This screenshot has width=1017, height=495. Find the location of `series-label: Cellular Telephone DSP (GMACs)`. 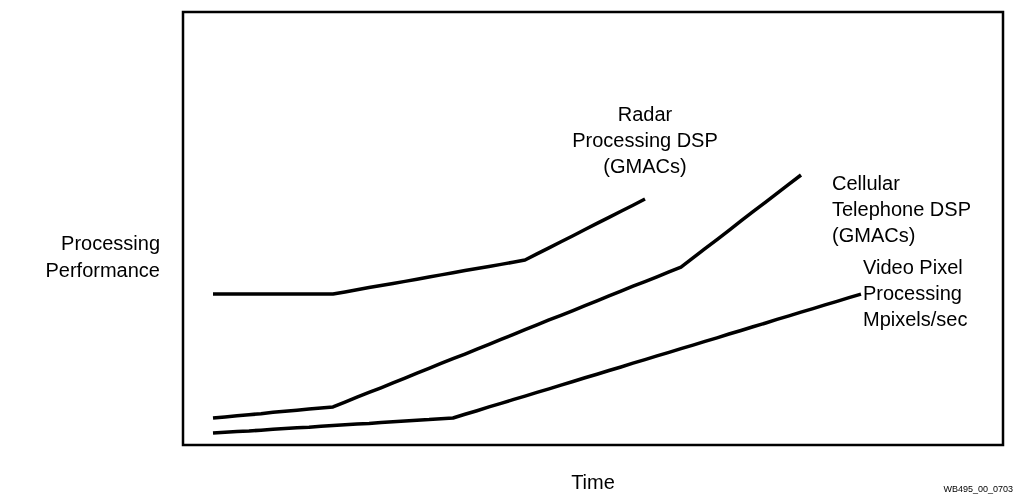

series-label: Cellular Telephone DSP (GMACs) is located at coordinates (901, 209).